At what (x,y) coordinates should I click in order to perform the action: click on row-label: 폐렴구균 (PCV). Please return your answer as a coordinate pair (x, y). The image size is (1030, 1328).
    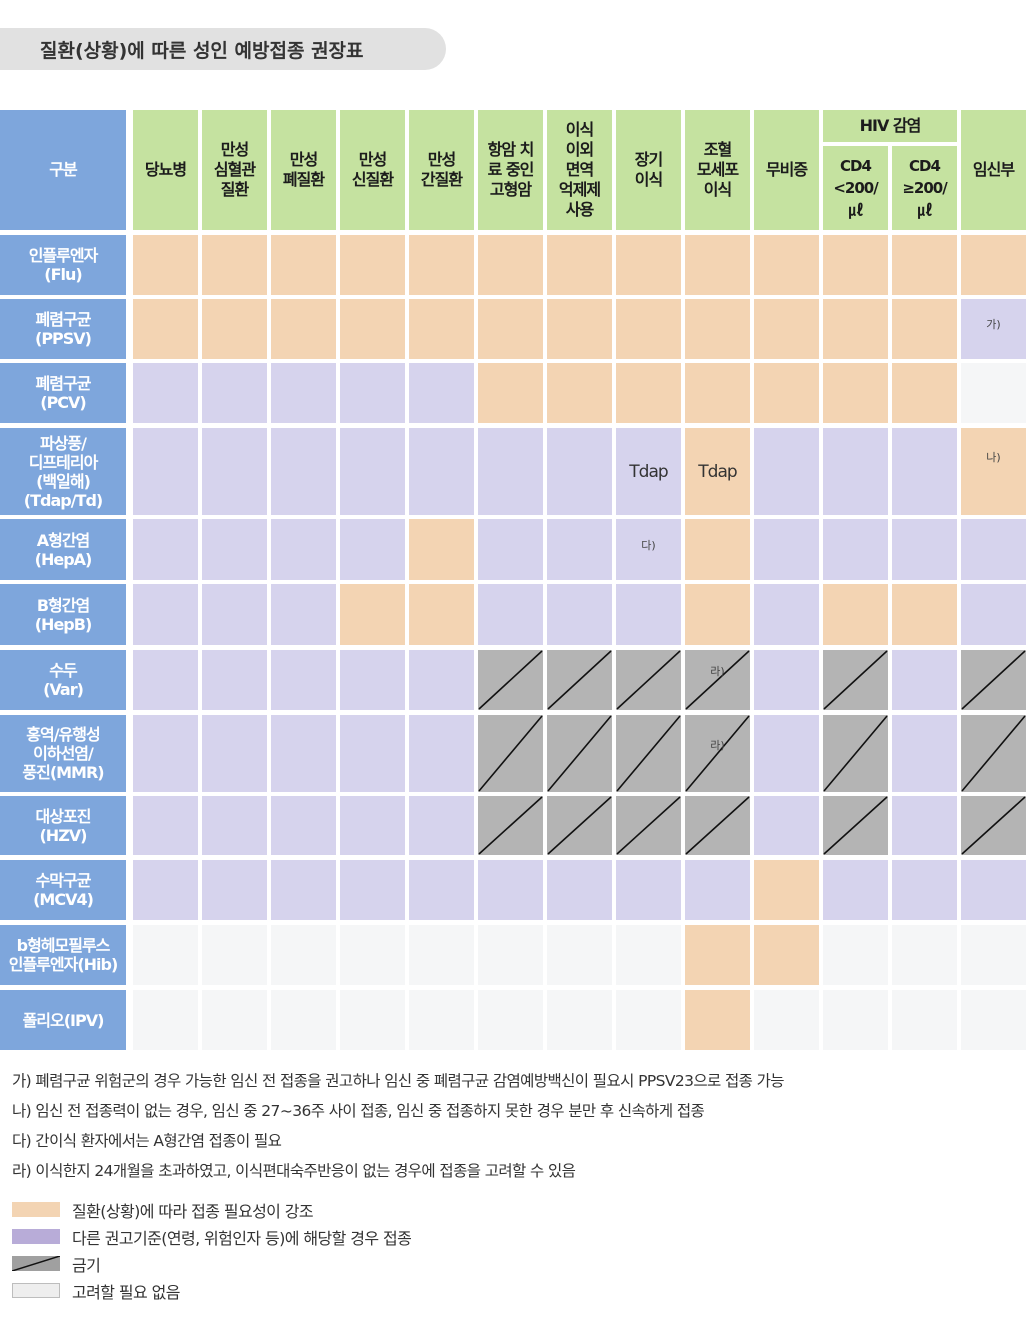
    Looking at the image, I should click on (63, 393).